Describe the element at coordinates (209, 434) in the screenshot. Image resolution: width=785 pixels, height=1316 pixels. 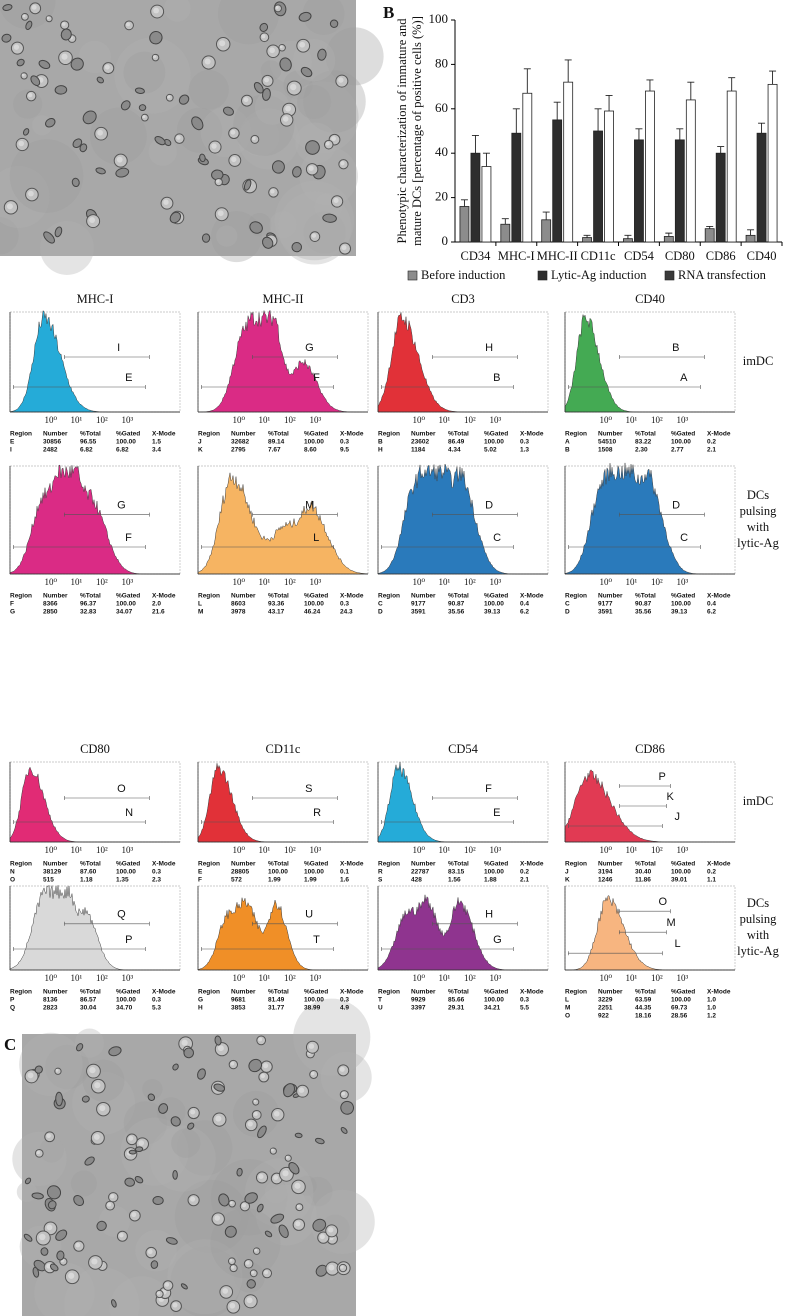
I see `table-header: Region` at that location.